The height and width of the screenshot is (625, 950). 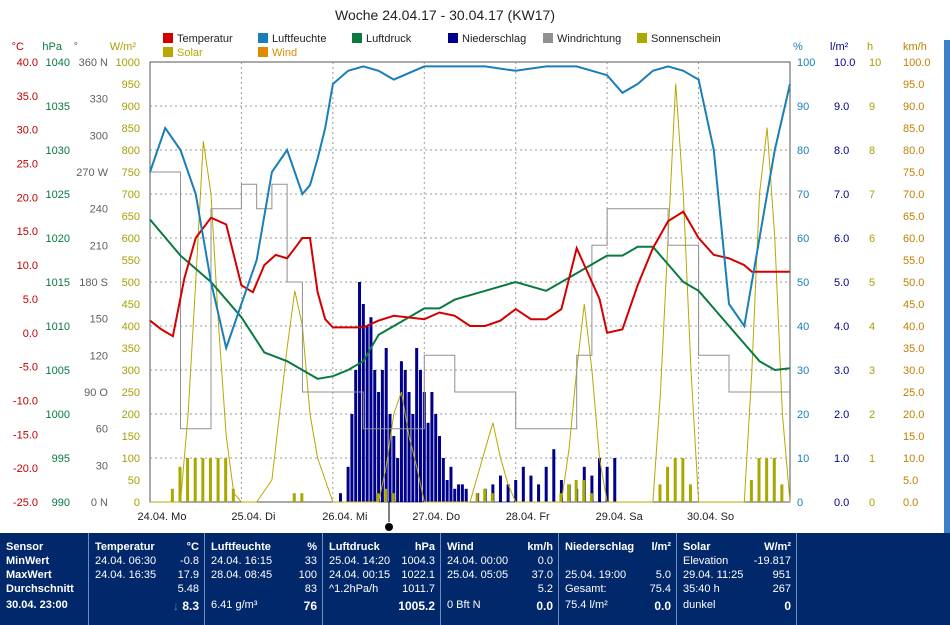 I want to click on wind-max: 37.0, so click(x=542, y=575).